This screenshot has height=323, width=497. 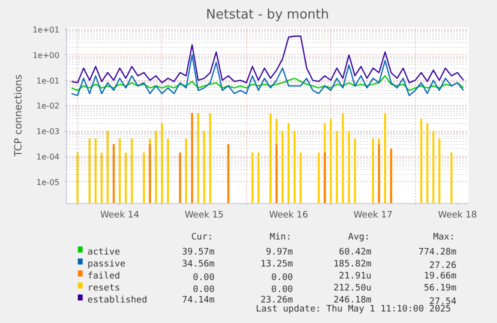 What do you see at coordinates (202, 237) in the screenshot?
I see `text: Cur:` at bounding box center [202, 237].